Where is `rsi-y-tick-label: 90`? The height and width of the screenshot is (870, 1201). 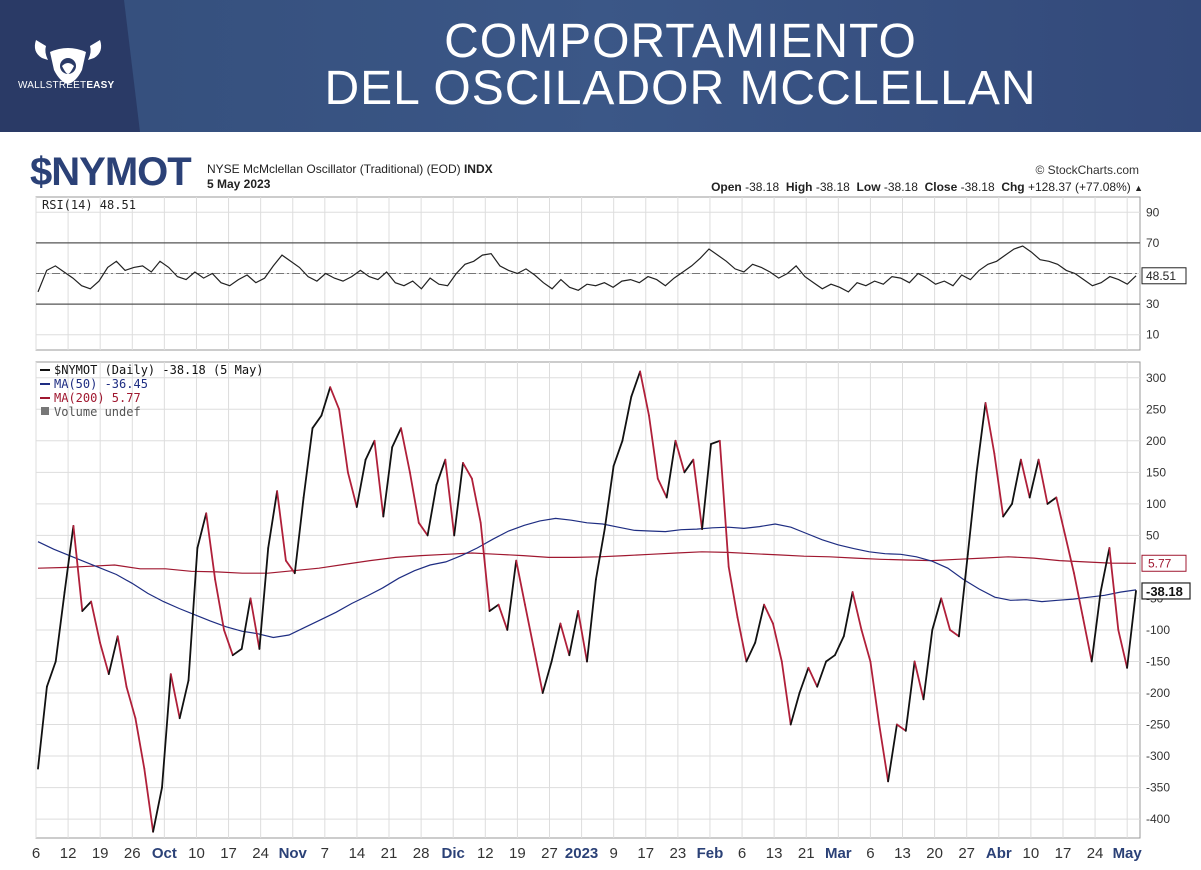 rsi-y-tick-label: 90 is located at coordinates (1153, 212).